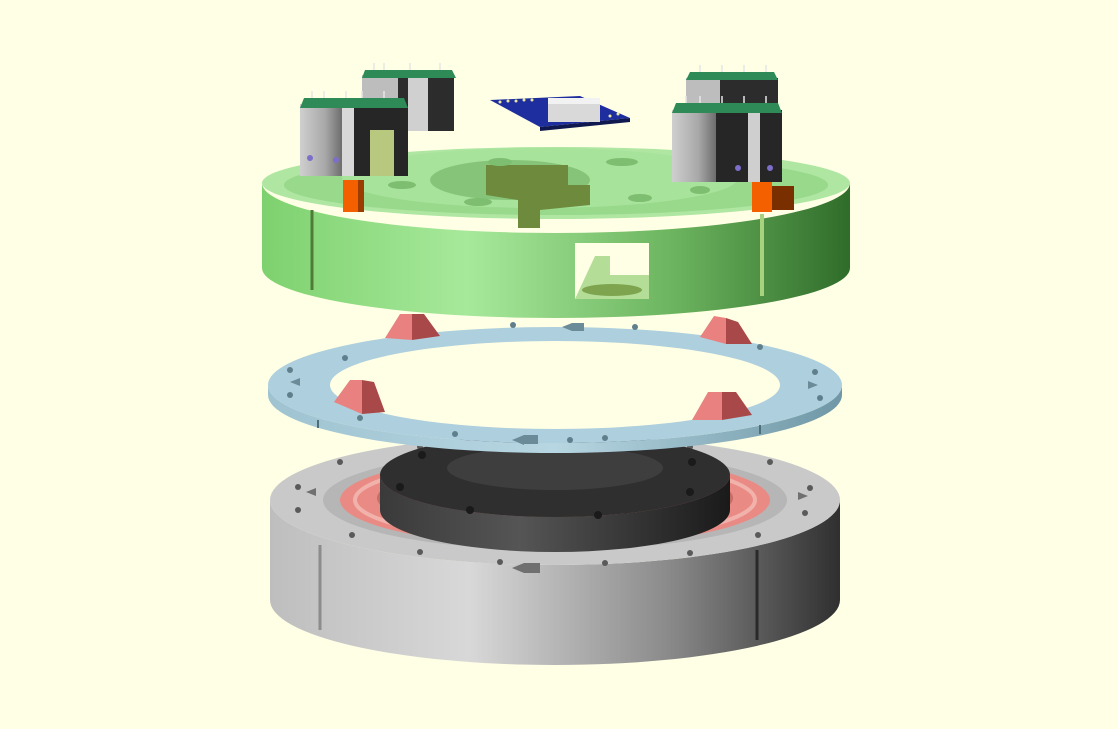 The image size is (1118, 729). Describe the element at coordinates (612, 271) in the screenshot. I see `top-housing-window-inner` at that location.